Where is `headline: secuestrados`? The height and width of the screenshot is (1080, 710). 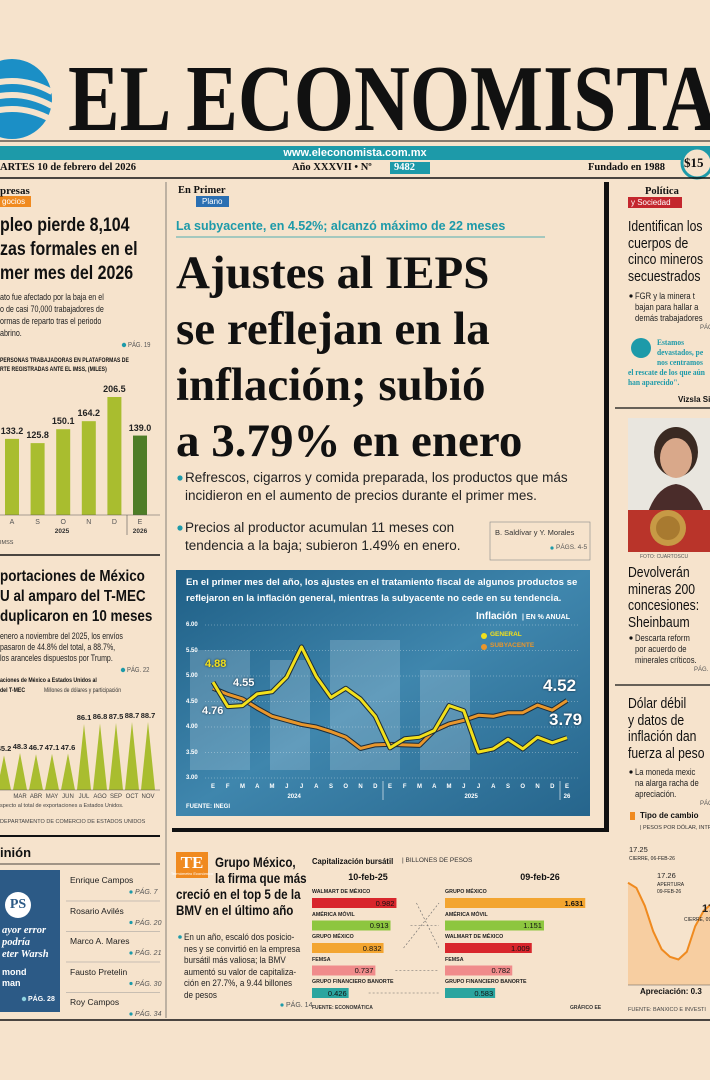
headline: secuestrados is located at coordinates (664, 276).